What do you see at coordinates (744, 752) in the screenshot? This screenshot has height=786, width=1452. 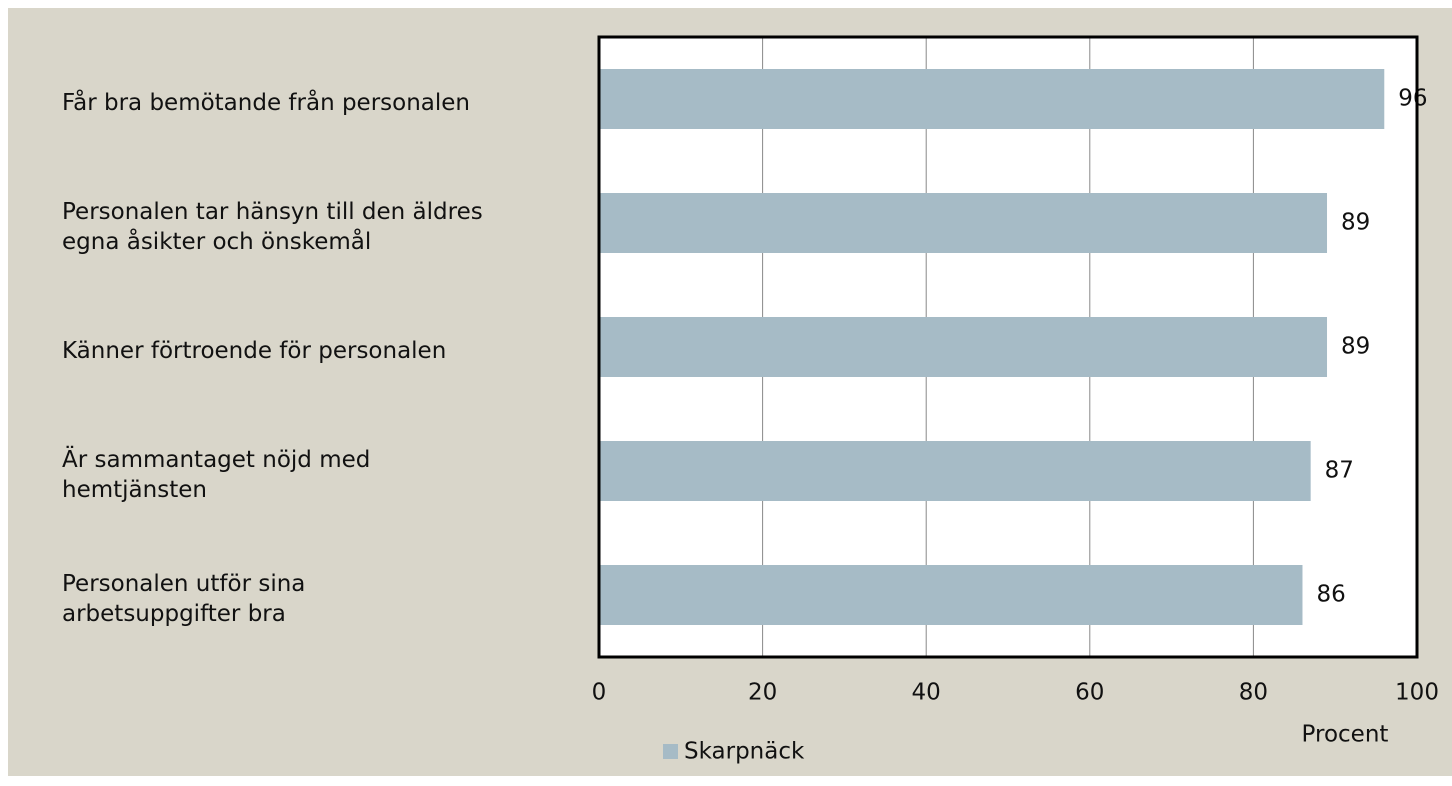 I see `legend-label: Skarpnäck` at bounding box center [744, 752].